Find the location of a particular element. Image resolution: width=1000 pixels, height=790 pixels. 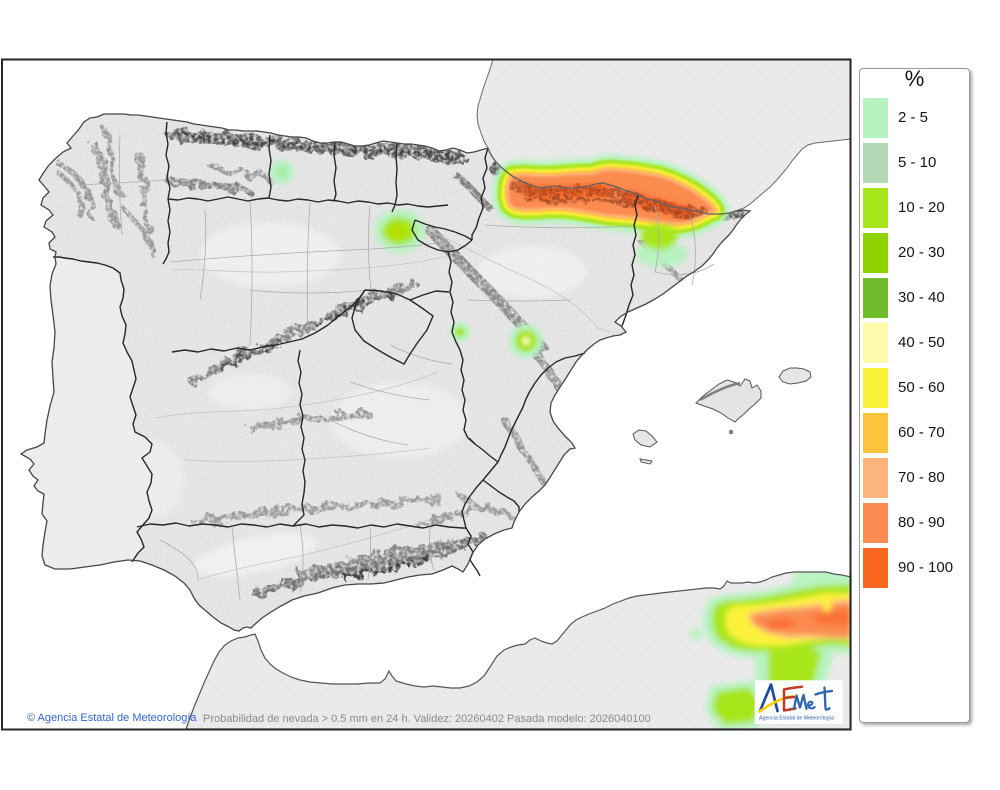

svg-text:Agencia Estatal de Meteorologí: Agencia Estatal de Meteorología is located at coordinates (796, 719).